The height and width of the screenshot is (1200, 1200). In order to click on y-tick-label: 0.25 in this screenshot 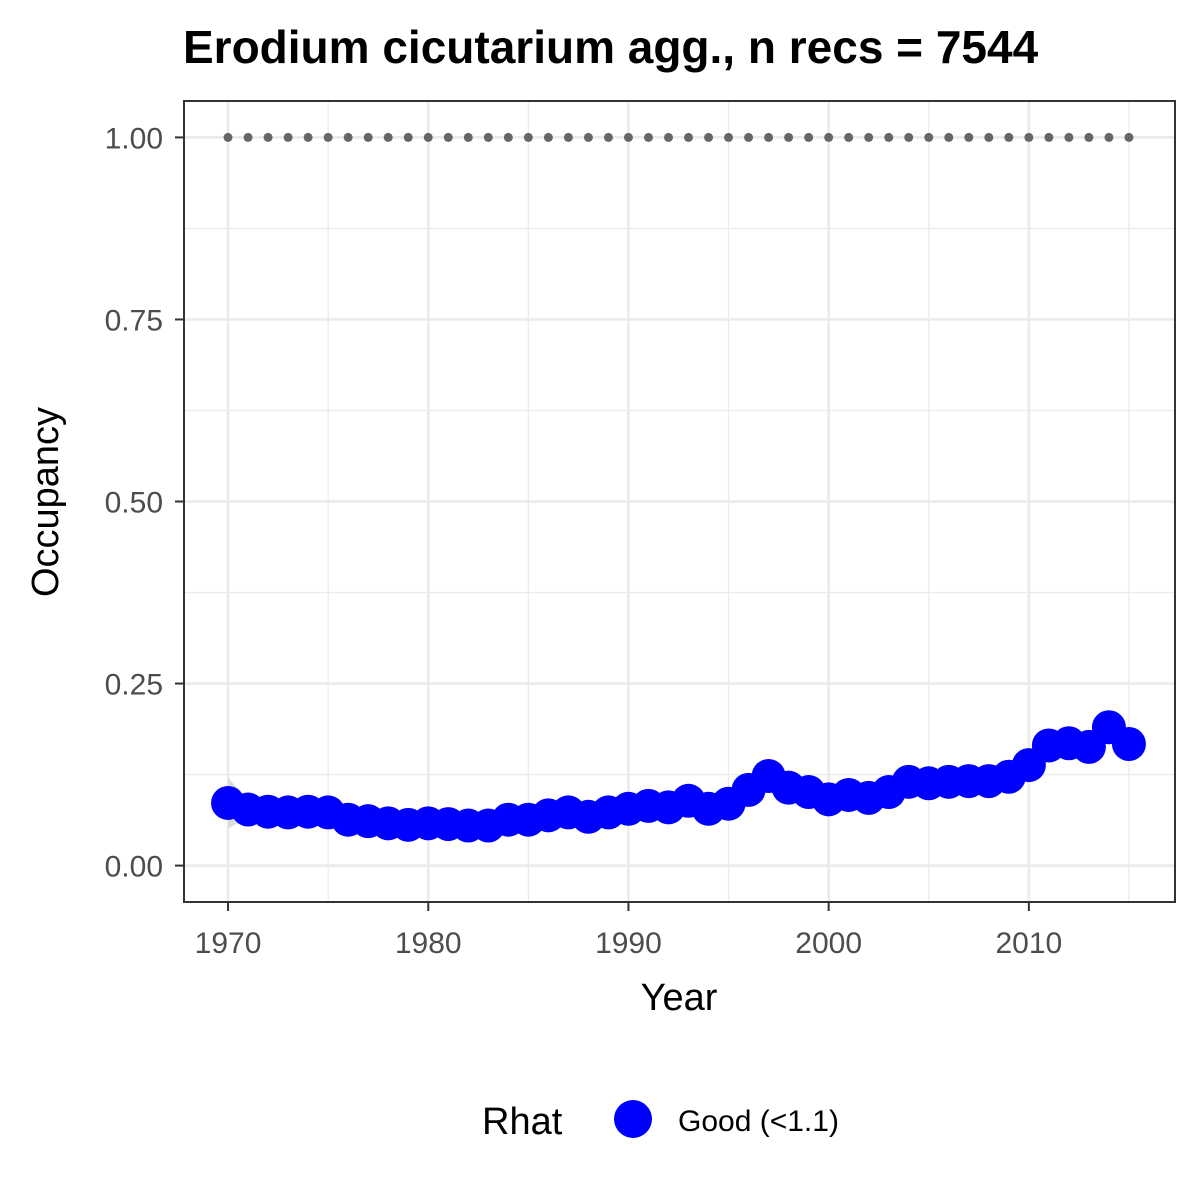, I will do `click(134, 685)`.